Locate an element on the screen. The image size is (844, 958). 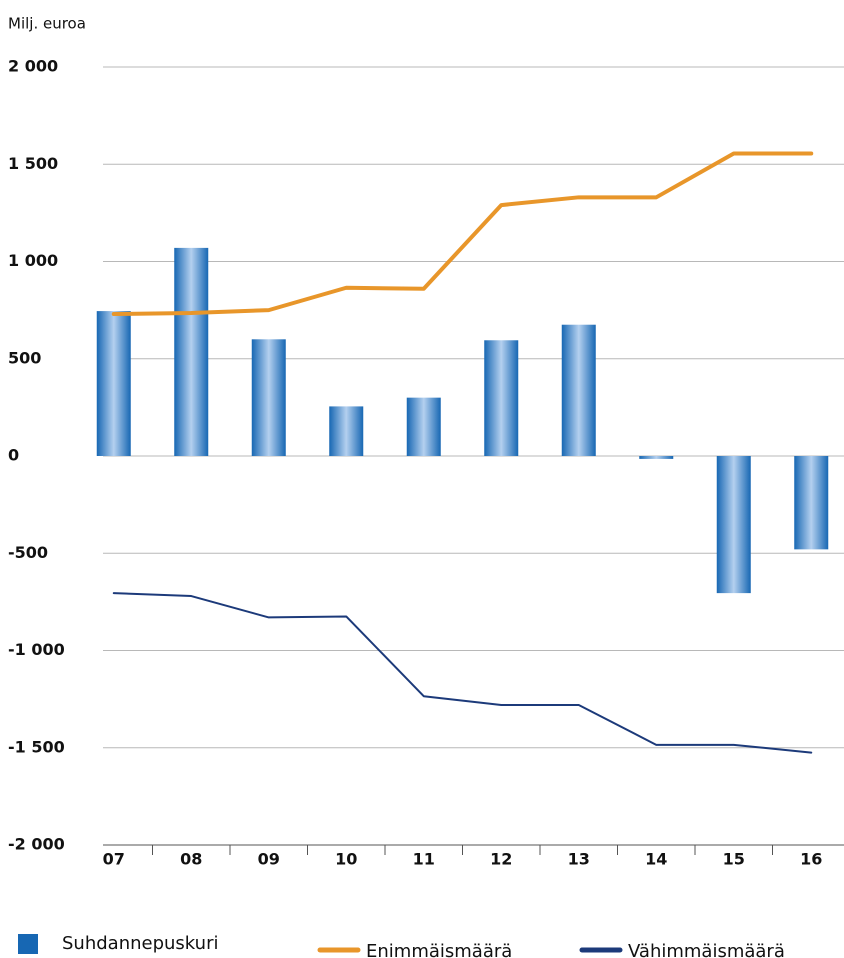
y-tick-label: 2 000 is located at coordinates (33, 66).